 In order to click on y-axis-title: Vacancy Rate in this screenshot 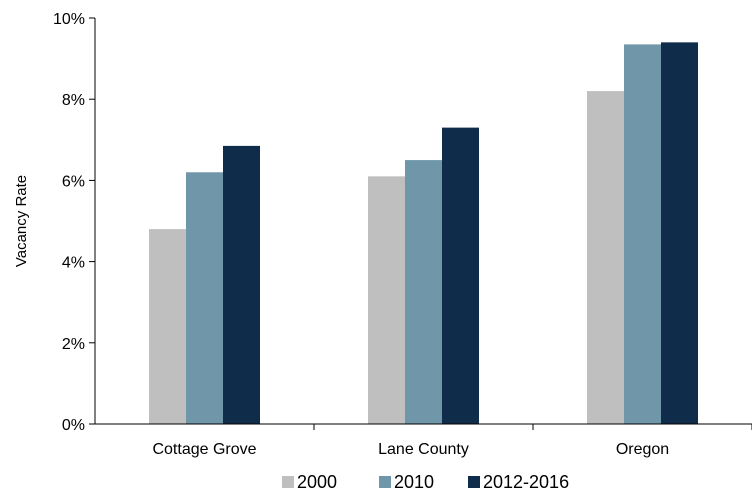, I will do `click(21, 221)`.